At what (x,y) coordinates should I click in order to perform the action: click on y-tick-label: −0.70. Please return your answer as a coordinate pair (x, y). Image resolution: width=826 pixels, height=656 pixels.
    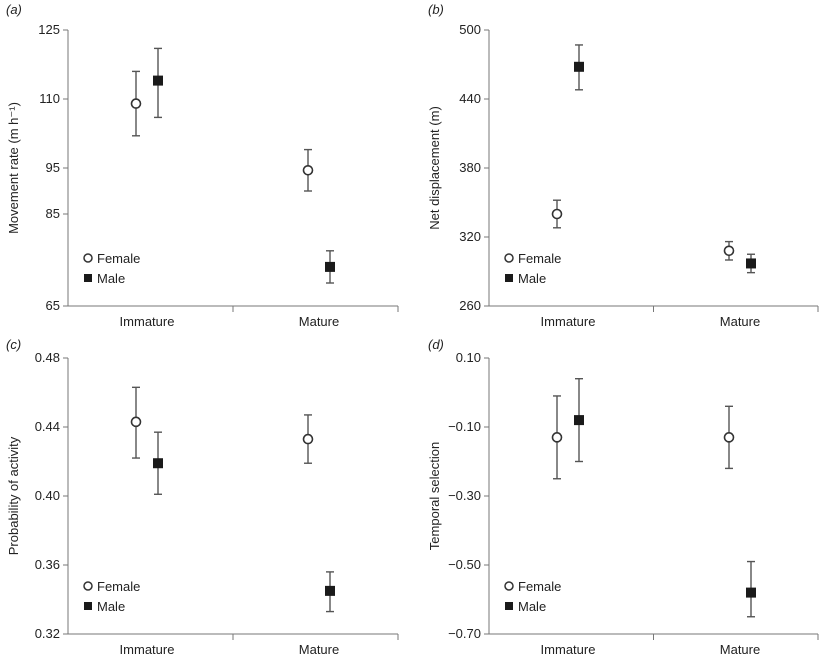
    Looking at the image, I should click on (464, 633).